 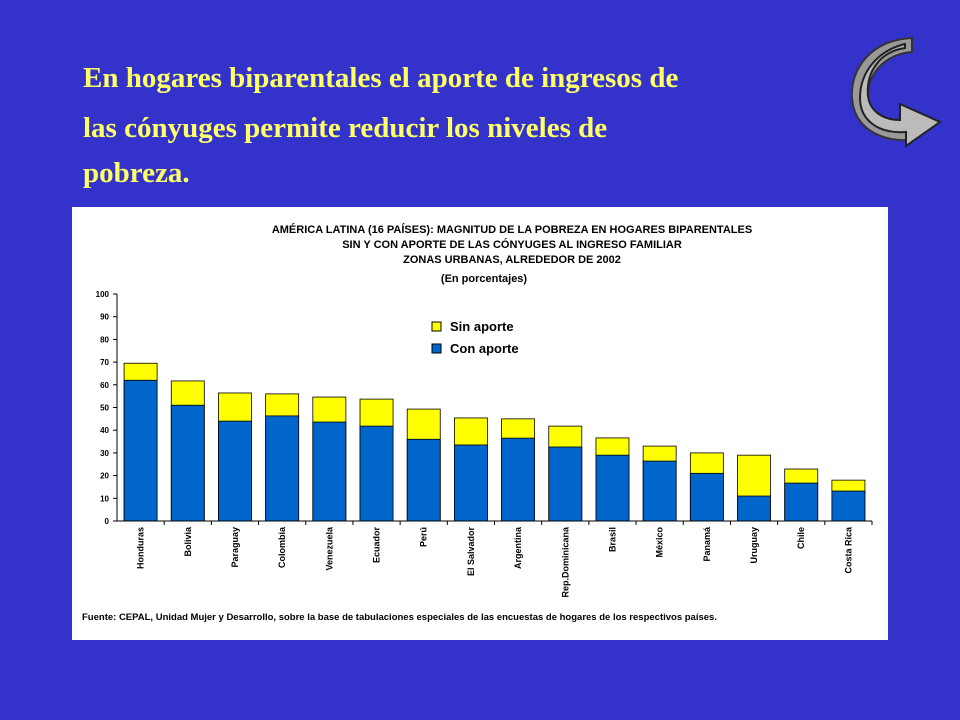 I want to click on x-tick-label: Colombia, so click(x=282, y=547).